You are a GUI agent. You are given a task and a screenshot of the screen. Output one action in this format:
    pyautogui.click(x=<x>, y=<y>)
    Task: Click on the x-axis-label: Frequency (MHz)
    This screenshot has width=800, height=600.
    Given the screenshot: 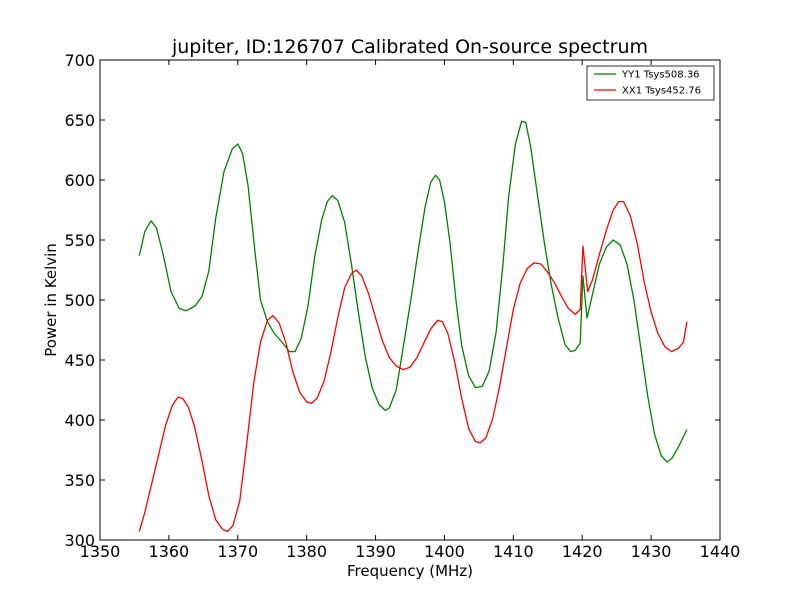 What is the action you would take?
    pyautogui.click(x=410, y=571)
    